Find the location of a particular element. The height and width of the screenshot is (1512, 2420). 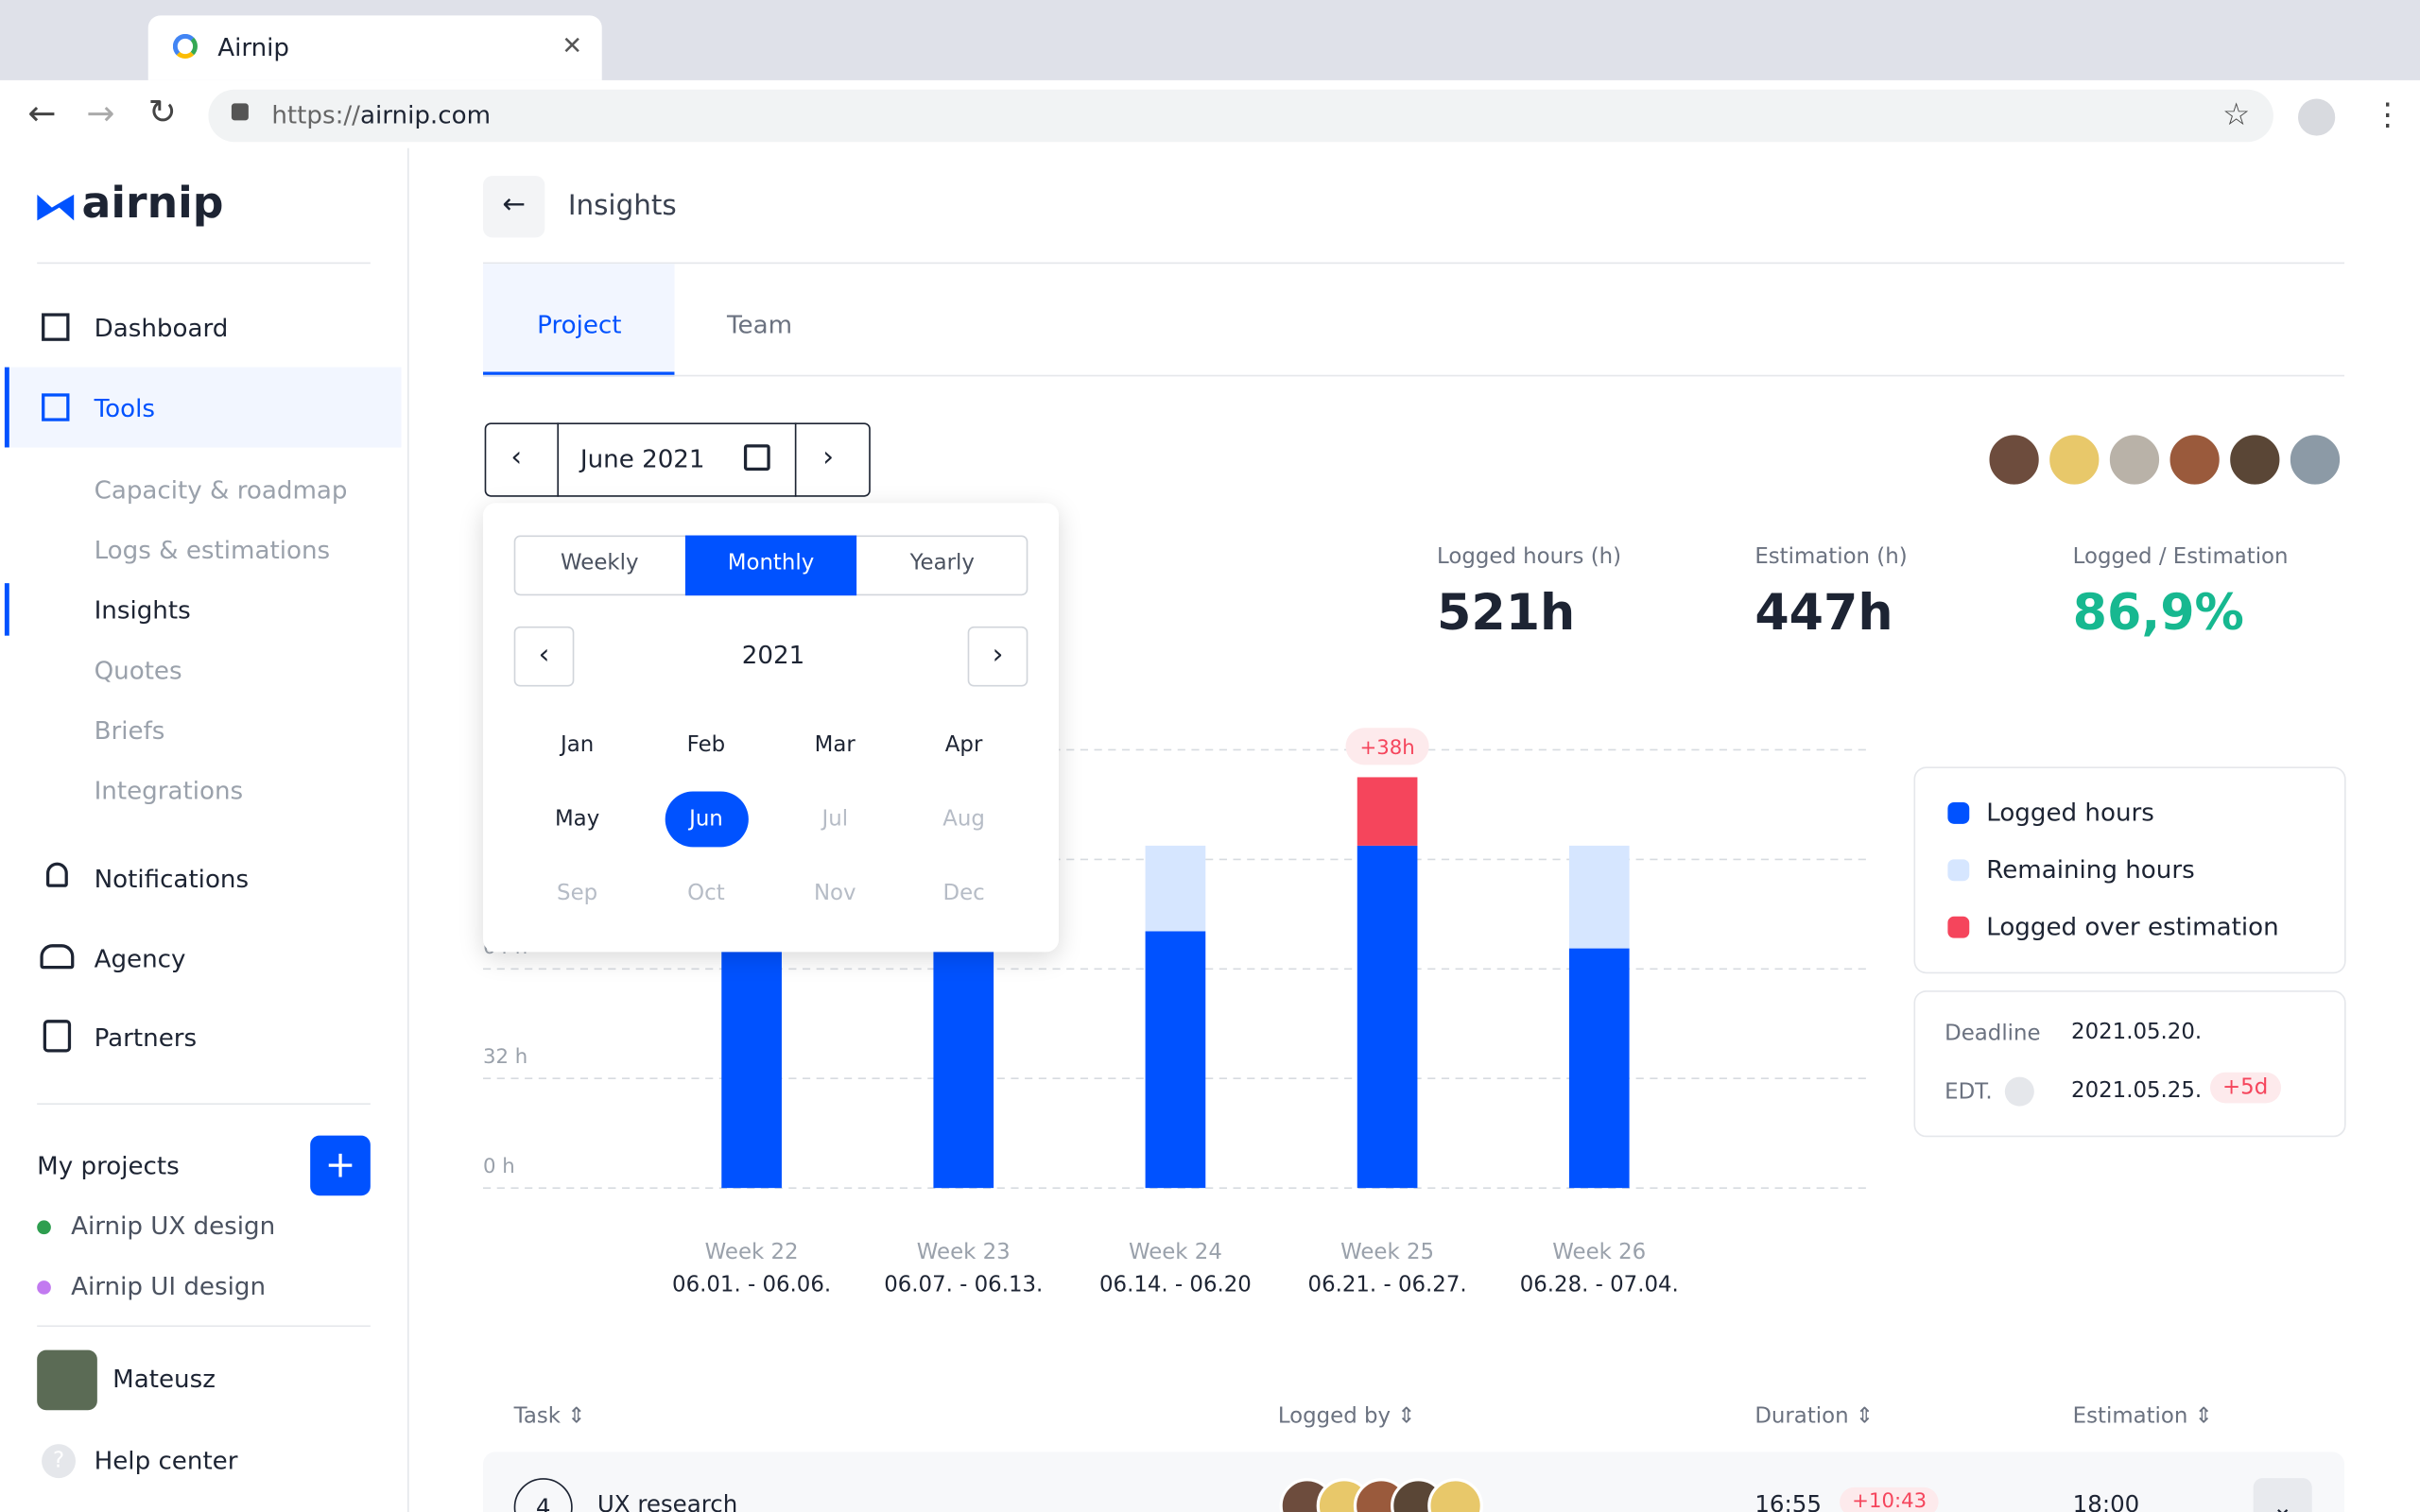

tools-icon is located at coordinates (56, 407).